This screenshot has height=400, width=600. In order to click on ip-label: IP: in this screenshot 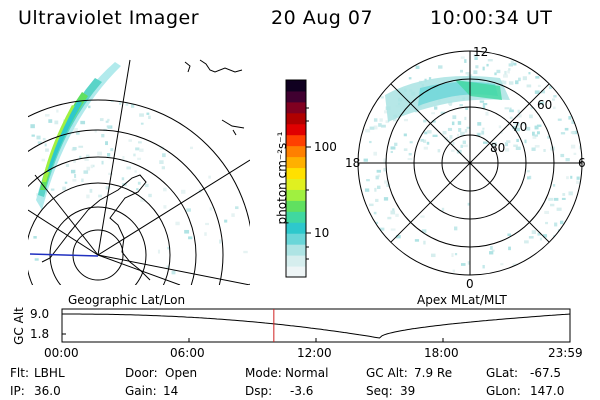, I will do `click(17, 391)`.